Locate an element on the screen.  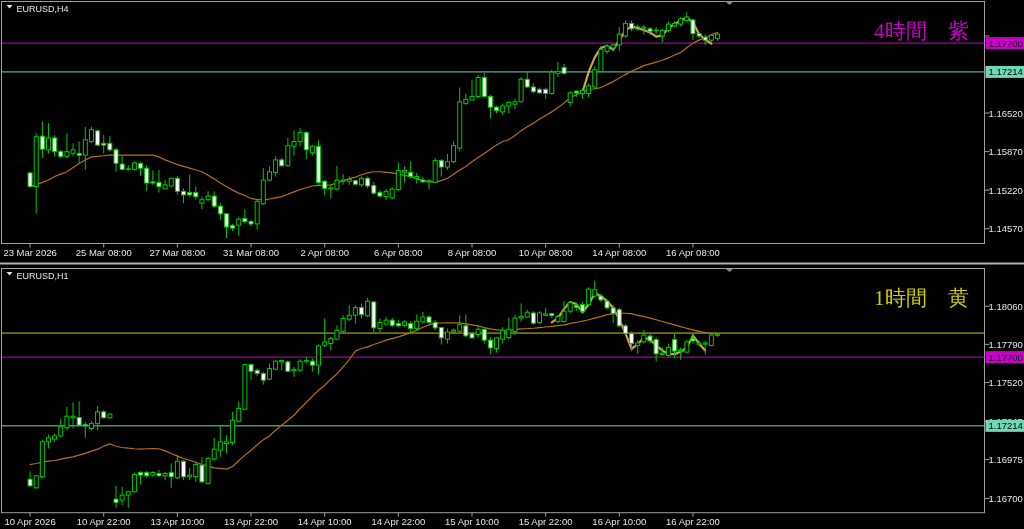
x-tick-label: 14 Apr 22:00 is located at coordinates (398, 521).